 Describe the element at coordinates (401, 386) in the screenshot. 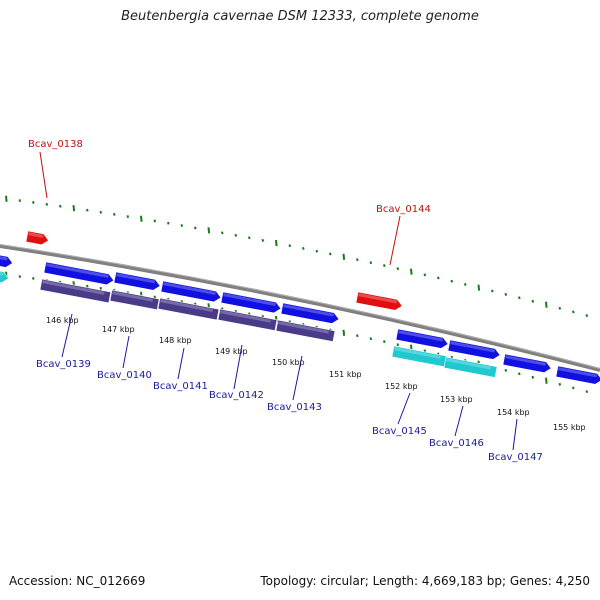

I see `scale-label: 152 kbp` at that location.